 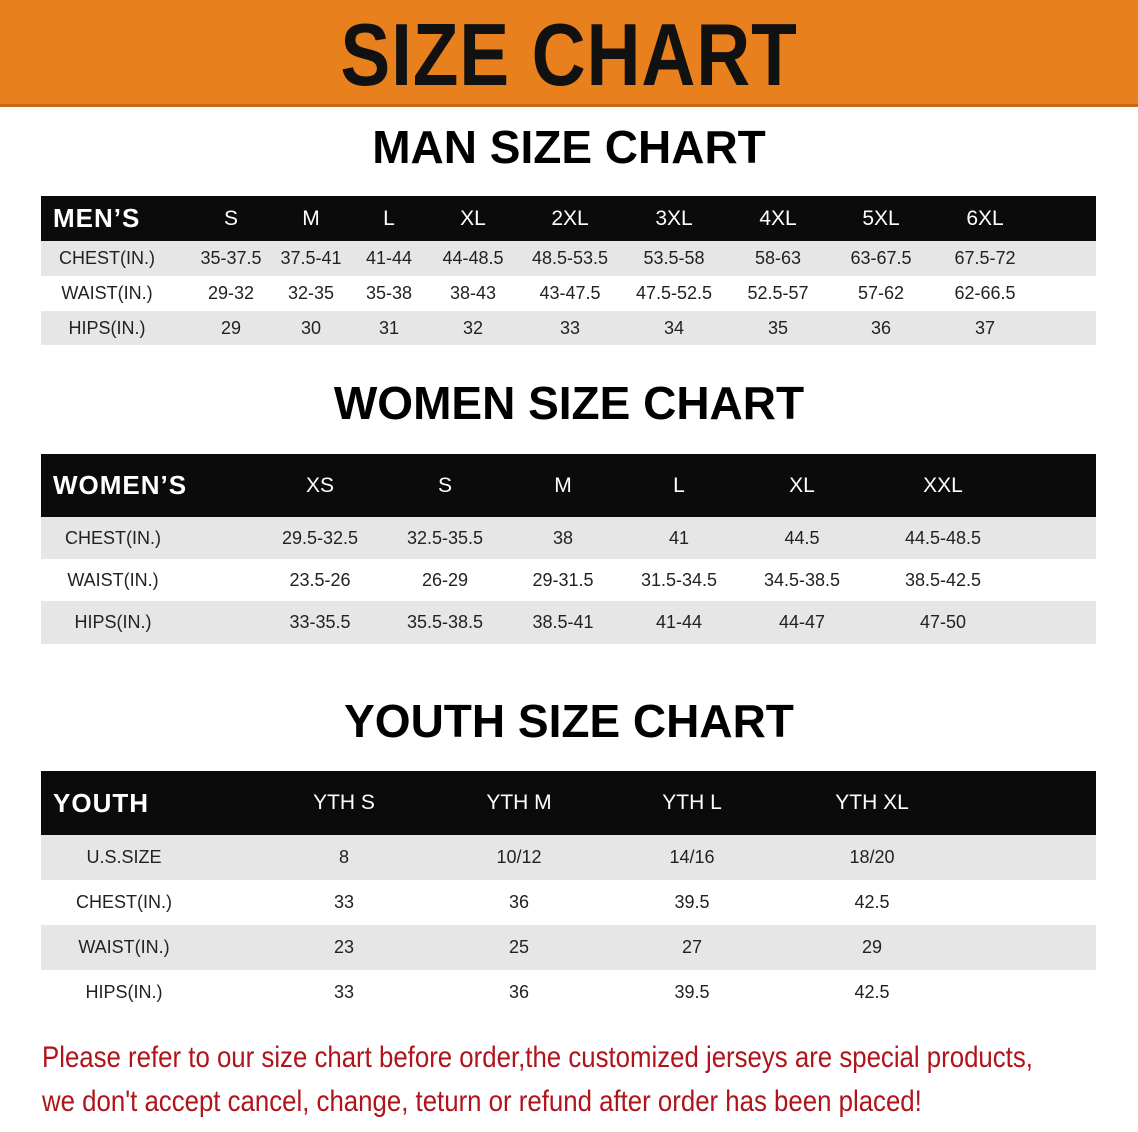 I want to click on measurement-cell: 67.5-72, so click(x=985, y=258).